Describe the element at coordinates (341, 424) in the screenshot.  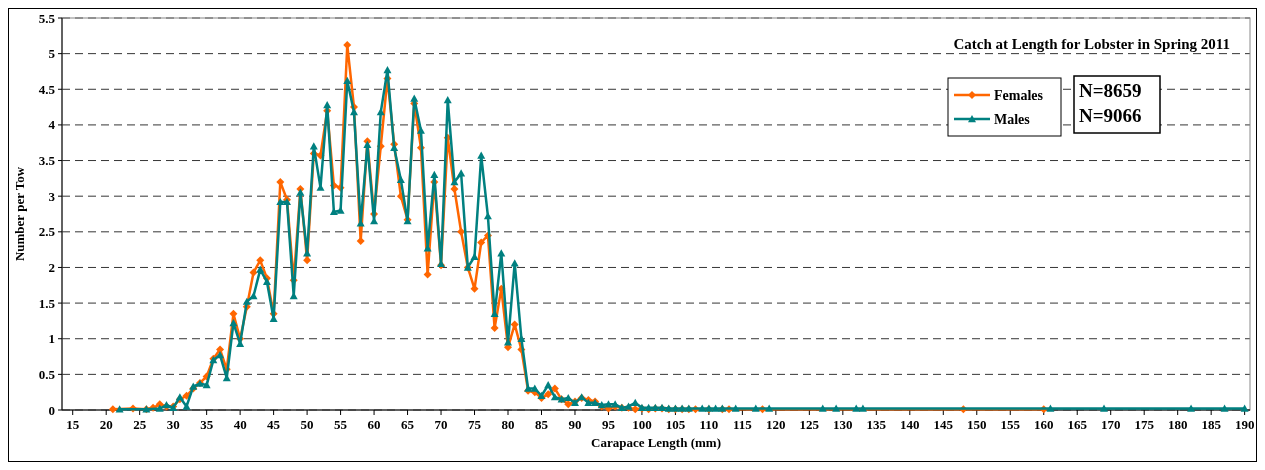
I see `x-tick-label: 55` at that location.